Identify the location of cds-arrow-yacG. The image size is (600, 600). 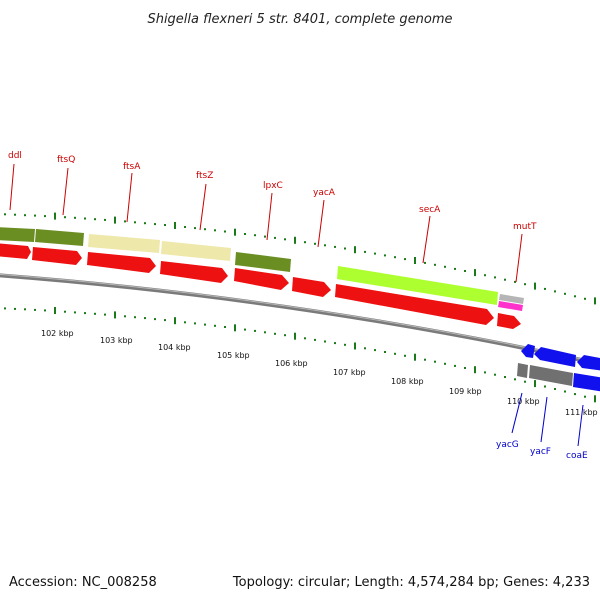
(528, 351).